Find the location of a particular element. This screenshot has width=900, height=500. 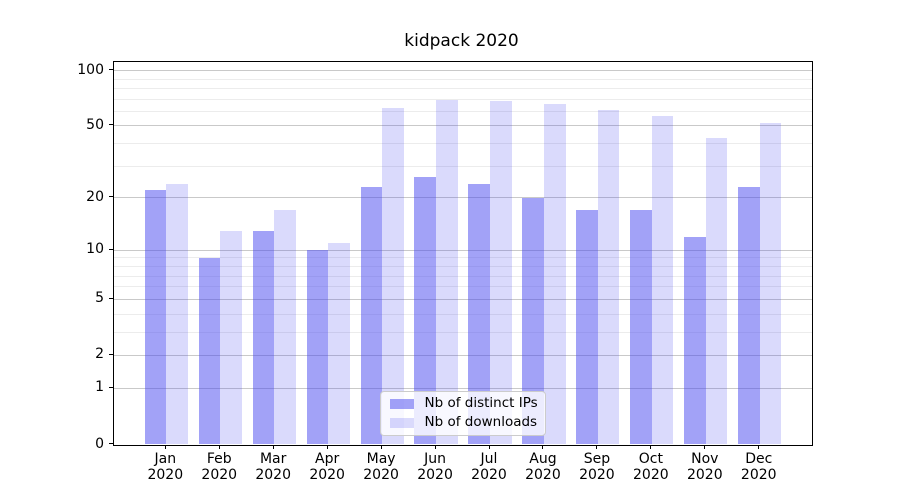

x-tick-label-feb: Feb 2020 is located at coordinates (219, 467).